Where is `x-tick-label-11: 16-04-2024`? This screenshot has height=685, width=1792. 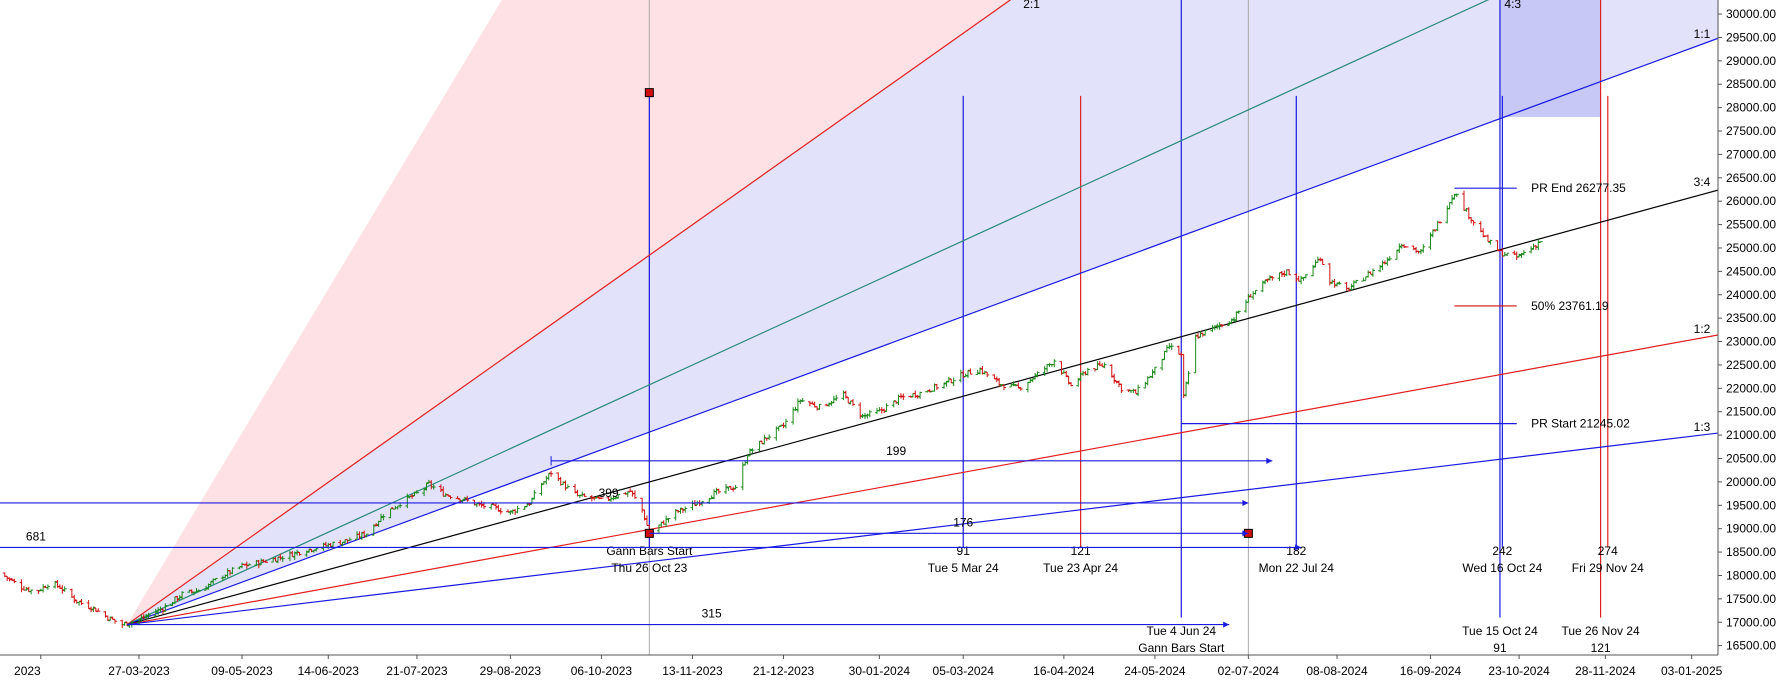 x-tick-label-11: 16-04-2024 is located at coordinates (1064, 671).